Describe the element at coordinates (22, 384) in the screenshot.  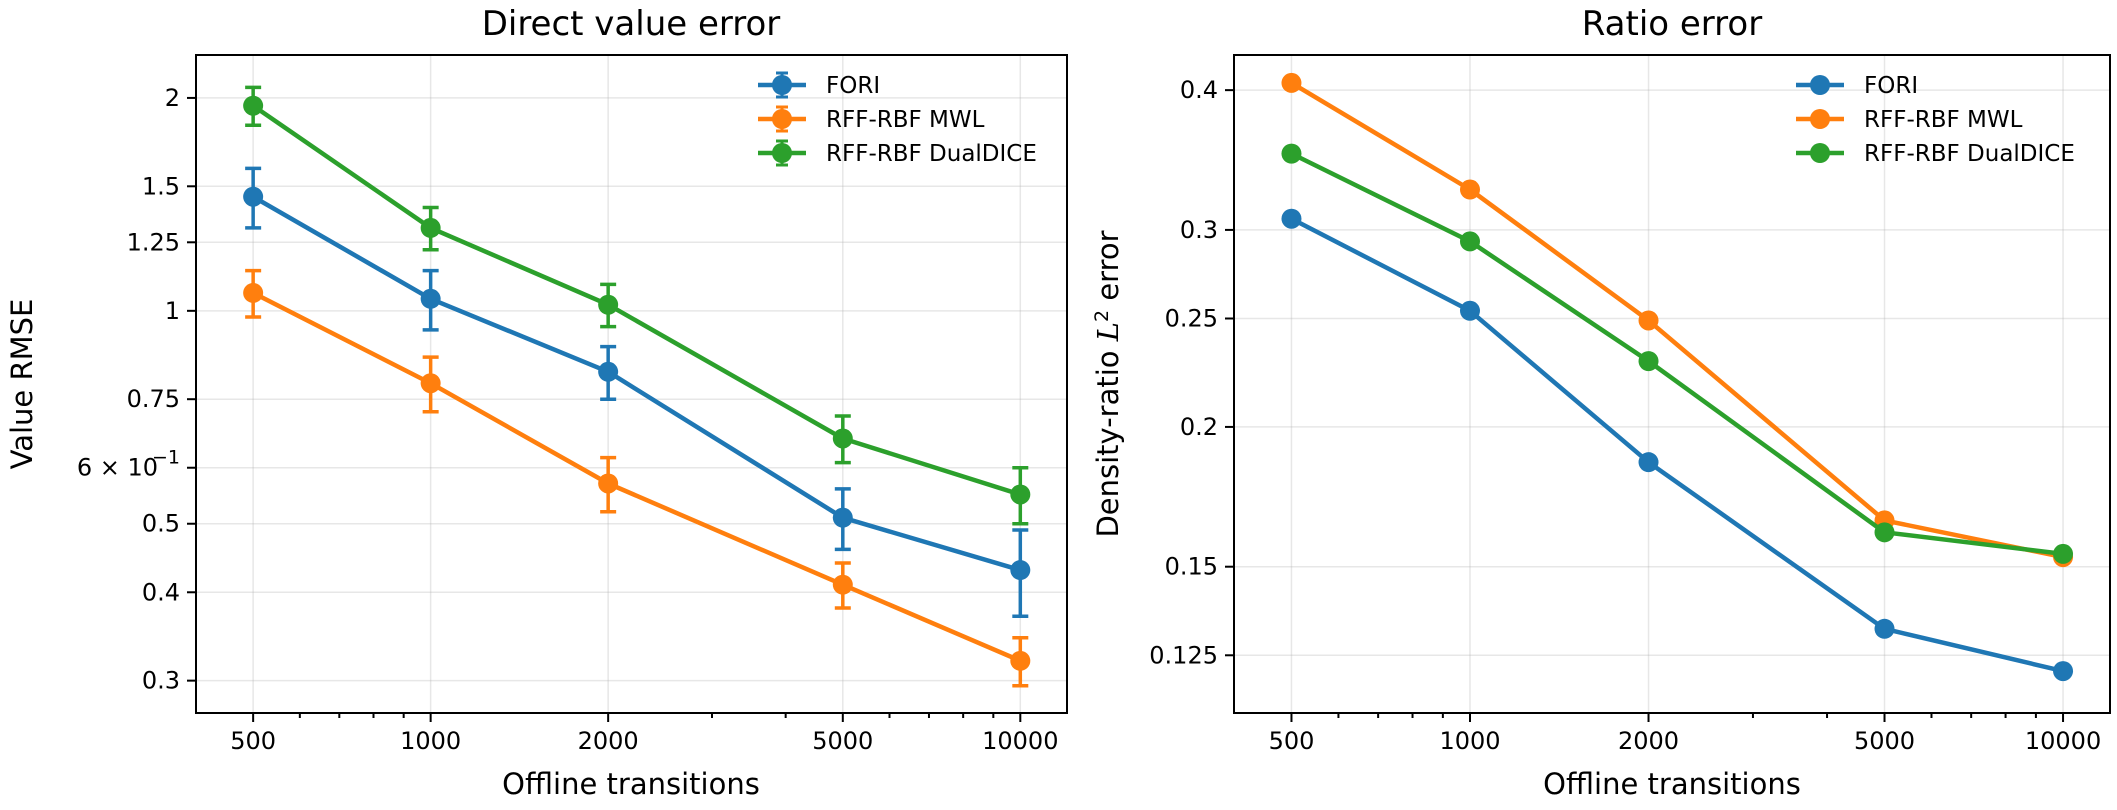
I see `y-axis-label: Value RMSE` at that location.